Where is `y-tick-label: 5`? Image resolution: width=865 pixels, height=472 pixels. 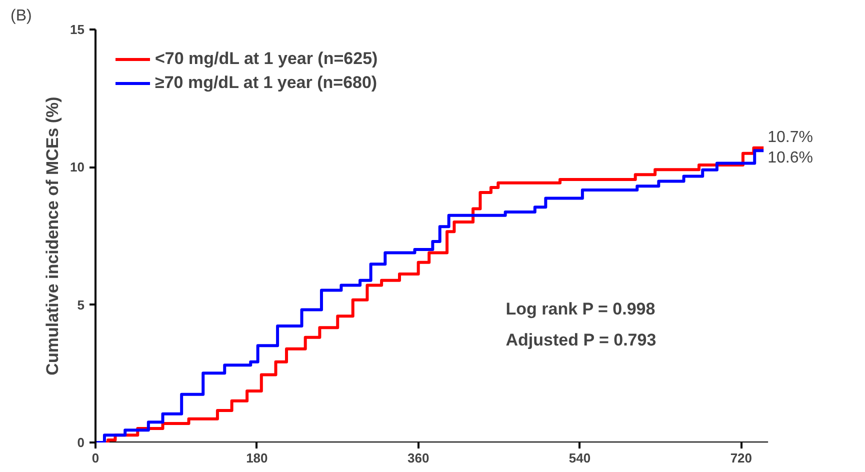
y-tick-label: 5 is located at coordinates (81, 304).